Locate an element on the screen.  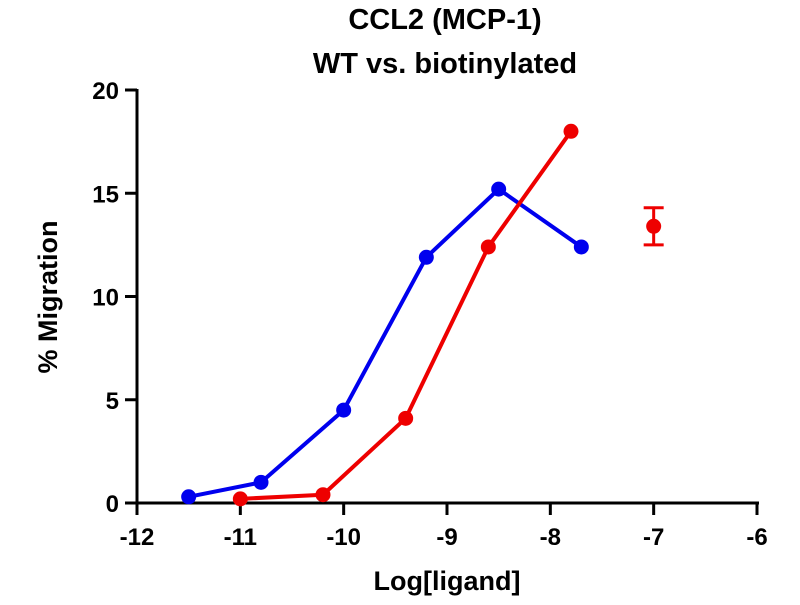
x-tick-label: -8 is located at coordinates (550, 537).